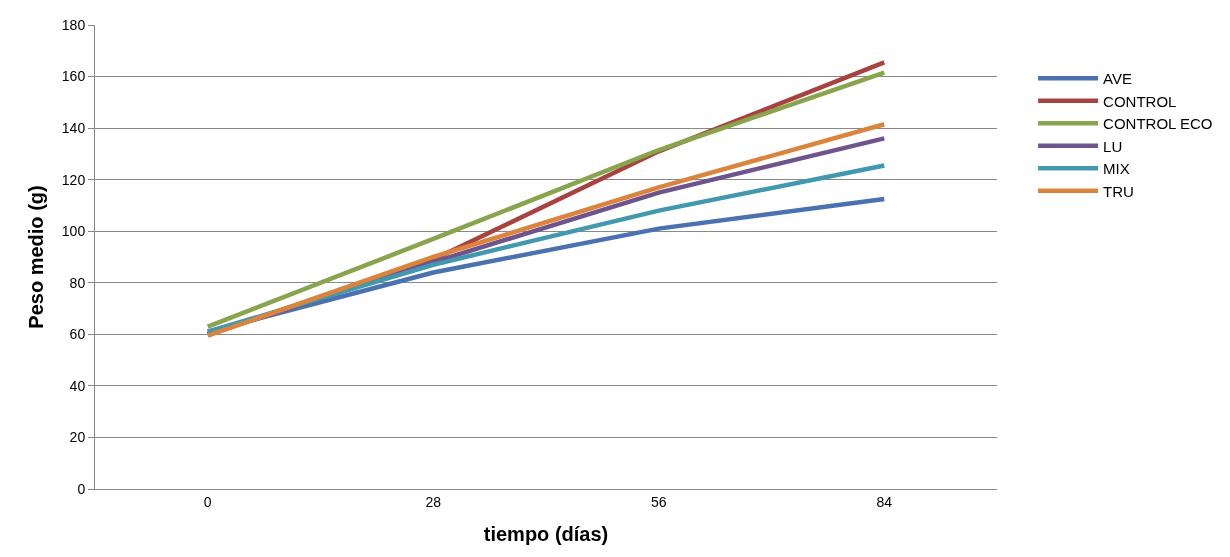 Image resolution: width=1230 pixels, height=557 pixels. Describe the element at coordinates (73, 24) in the screenshot. I see `y-tick-label: 180` at that location.